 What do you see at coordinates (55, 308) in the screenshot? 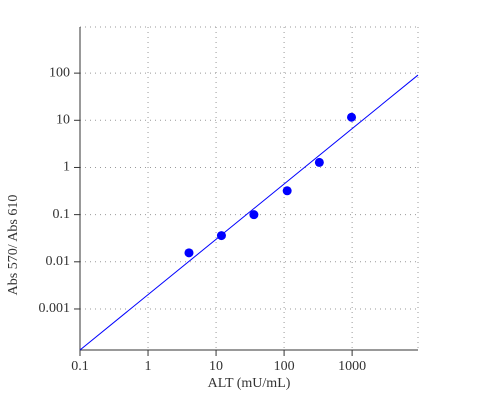
I see `y-tick-label: 0.001` at bounding box center [55, 308].